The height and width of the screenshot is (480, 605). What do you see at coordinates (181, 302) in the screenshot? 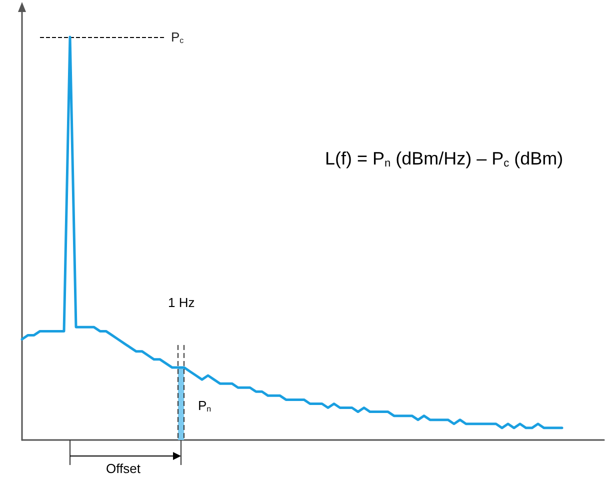
I see `annotation: 1 Hz` at bounding box center [181, 302].